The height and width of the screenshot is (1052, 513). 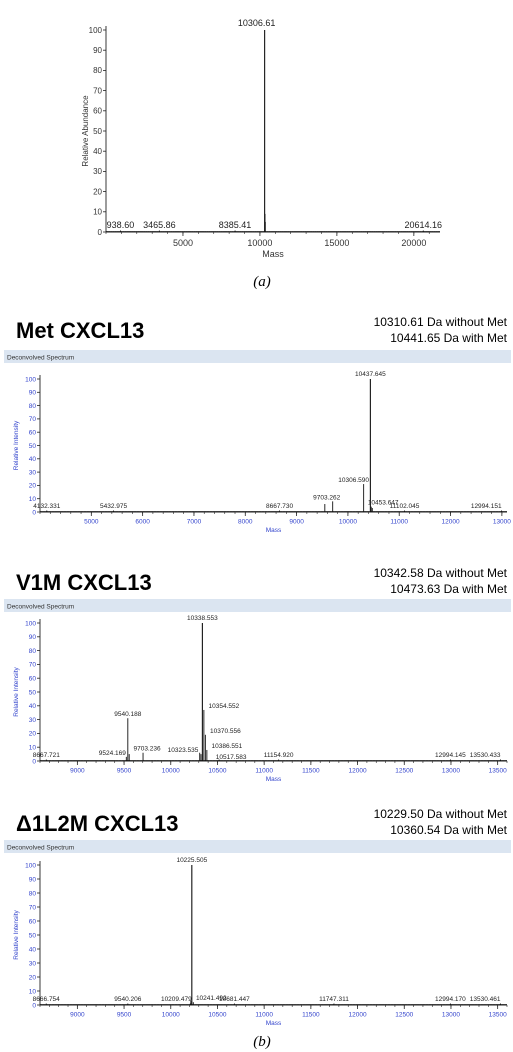 What do you see at coordinates (448, 589) in the screenshot?
I see `panel-note-v1m-2: 10473.63 Da with Met` at bounding box center [448, 589].